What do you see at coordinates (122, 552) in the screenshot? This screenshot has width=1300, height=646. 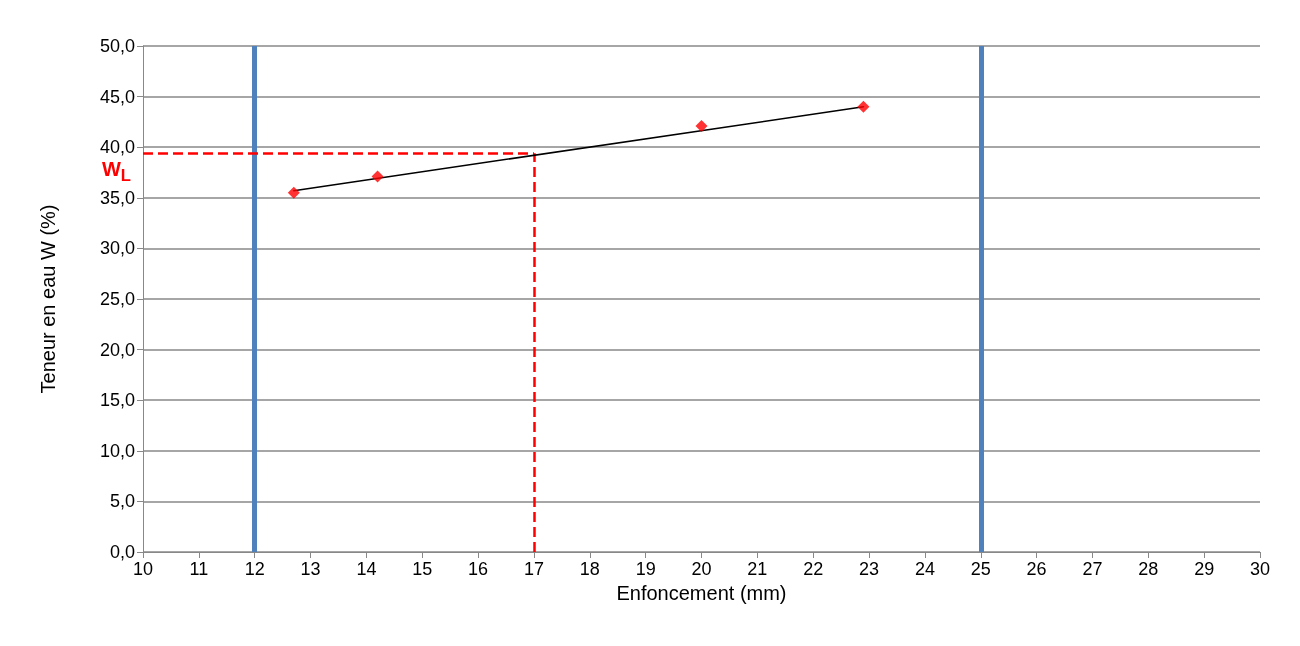 I see `y-tick-label: 0,0` at bounding box center [122, 552].